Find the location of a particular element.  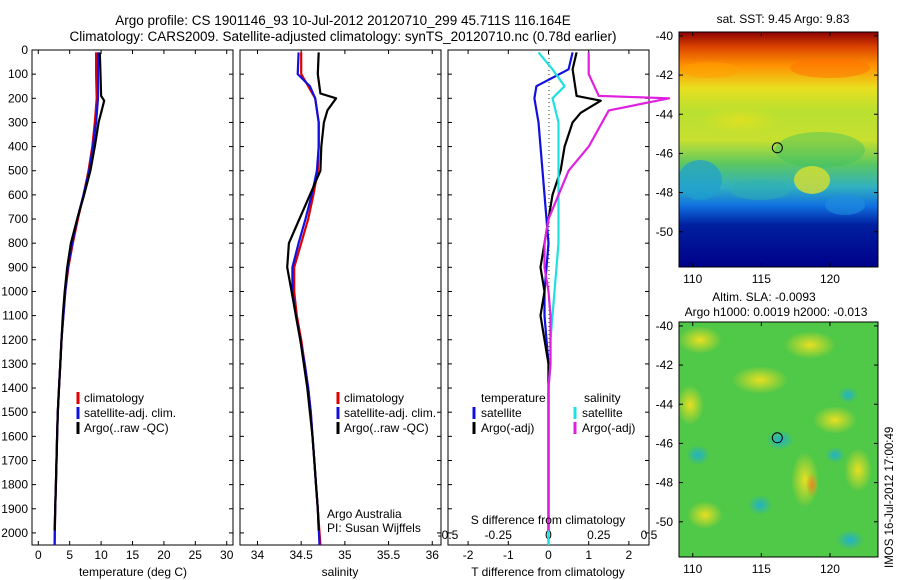

sla-map-title: Altim. SLA: -0.0093 is located at coordinates (764, 297).